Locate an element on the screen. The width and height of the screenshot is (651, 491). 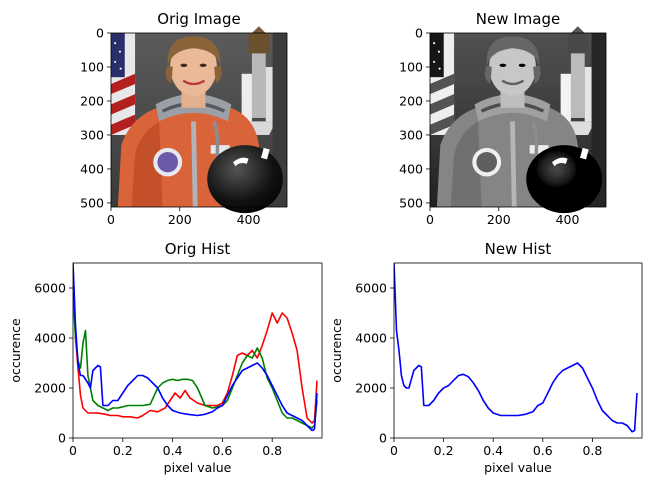
panel-orig-image: Orig Image 0 200 400 0 100 200 300 400 500 is located at coordinates (183, 118).